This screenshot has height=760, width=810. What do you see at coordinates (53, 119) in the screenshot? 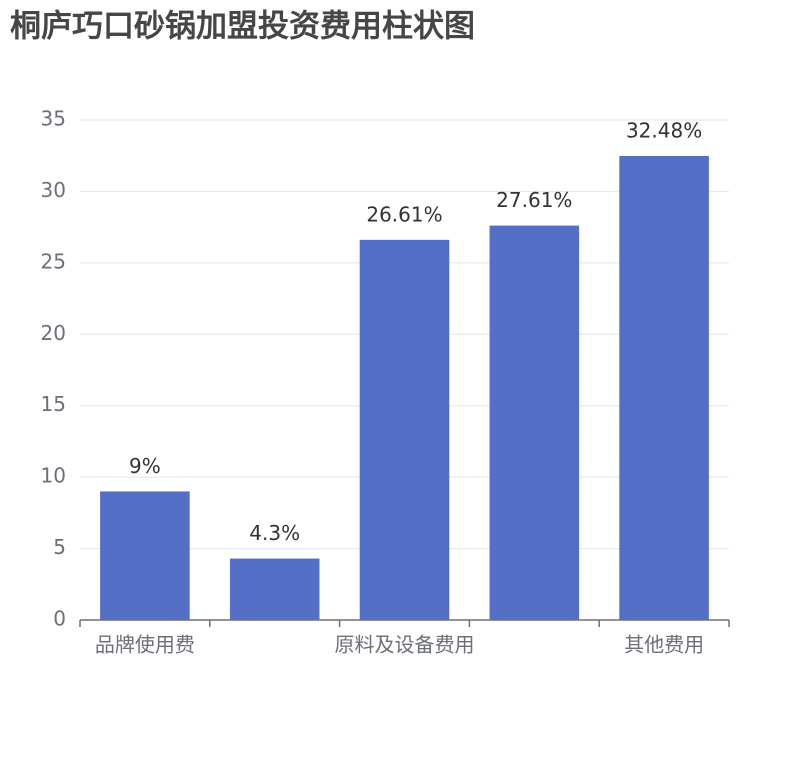
I see `y-tick-label: 35` at bounding box center [53, 119].